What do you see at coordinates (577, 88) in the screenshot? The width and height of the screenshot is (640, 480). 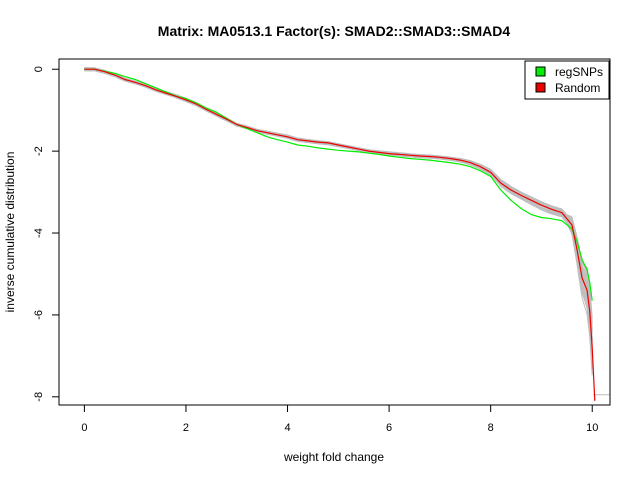 I see `legend-label: Random` at bounding box center [577, 88].